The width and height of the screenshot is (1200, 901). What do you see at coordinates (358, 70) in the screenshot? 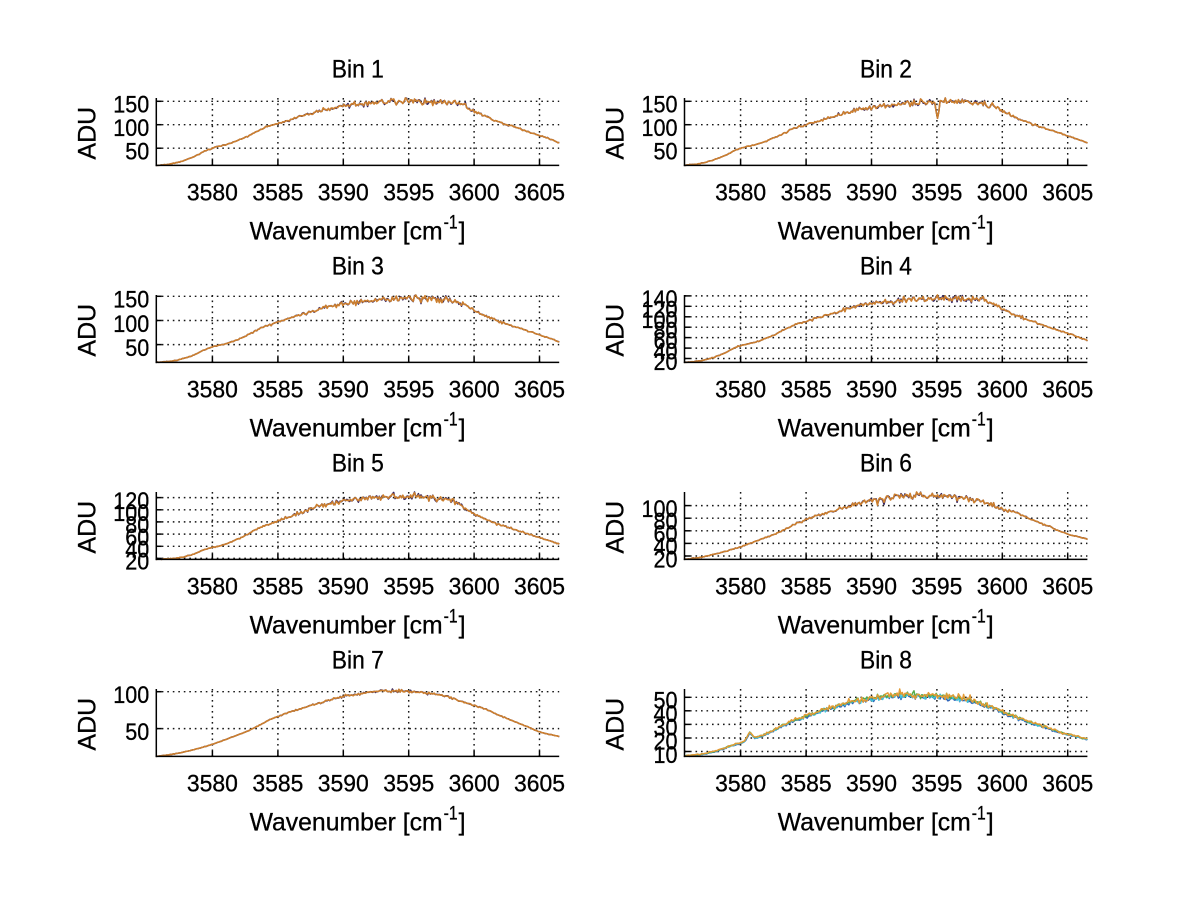
I see `svg-text: Bin 1` at bounding box center [358, 70].